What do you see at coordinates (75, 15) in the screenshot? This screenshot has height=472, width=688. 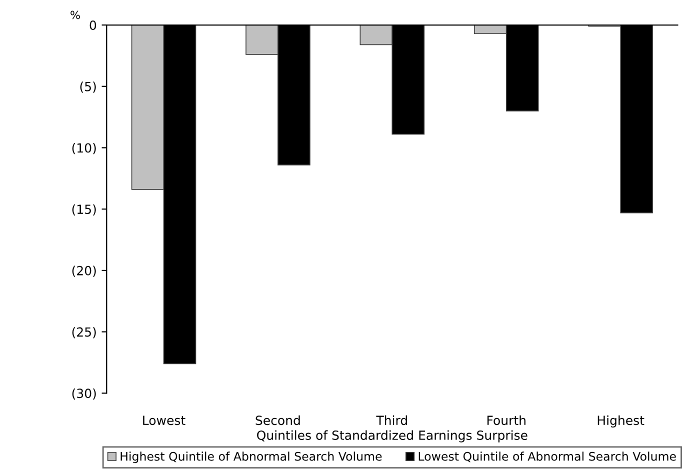 I see `y-axis-title: %` at bounding box center [75, 15].